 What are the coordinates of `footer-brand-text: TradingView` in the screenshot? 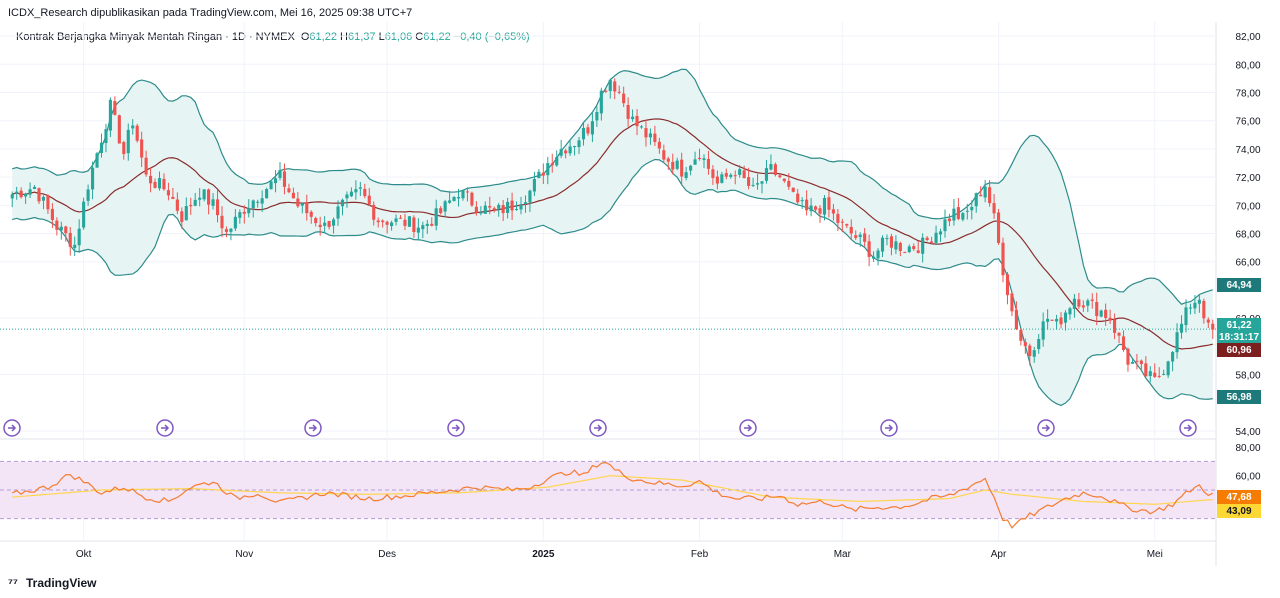 It's located at (61, 583).